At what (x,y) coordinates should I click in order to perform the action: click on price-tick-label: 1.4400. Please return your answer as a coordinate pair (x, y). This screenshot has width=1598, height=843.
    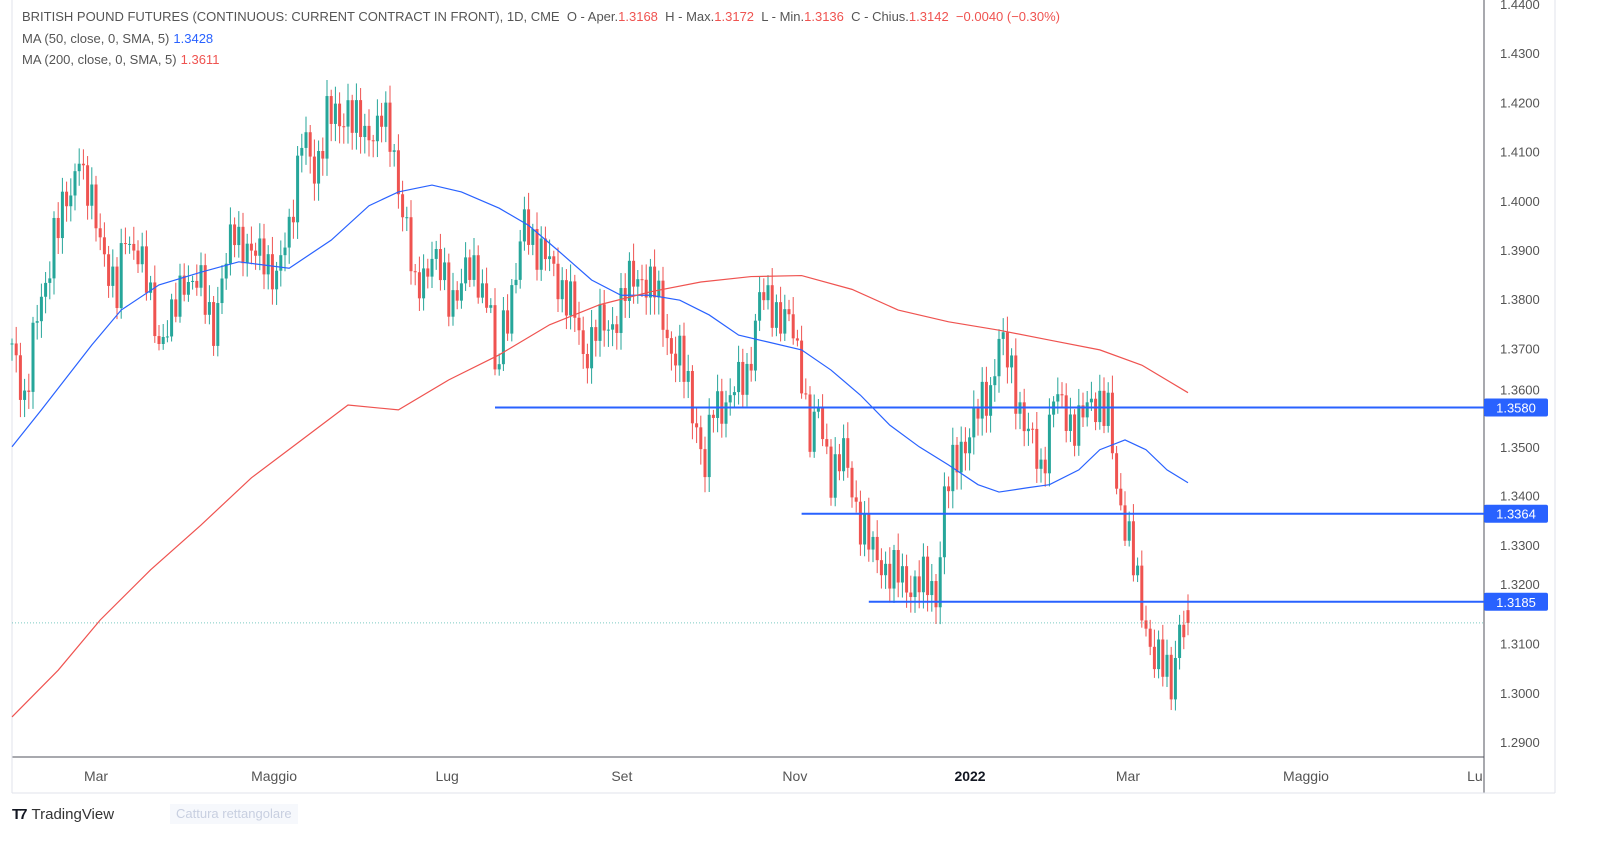
    Looking at the image, I should click on (1520, 6).